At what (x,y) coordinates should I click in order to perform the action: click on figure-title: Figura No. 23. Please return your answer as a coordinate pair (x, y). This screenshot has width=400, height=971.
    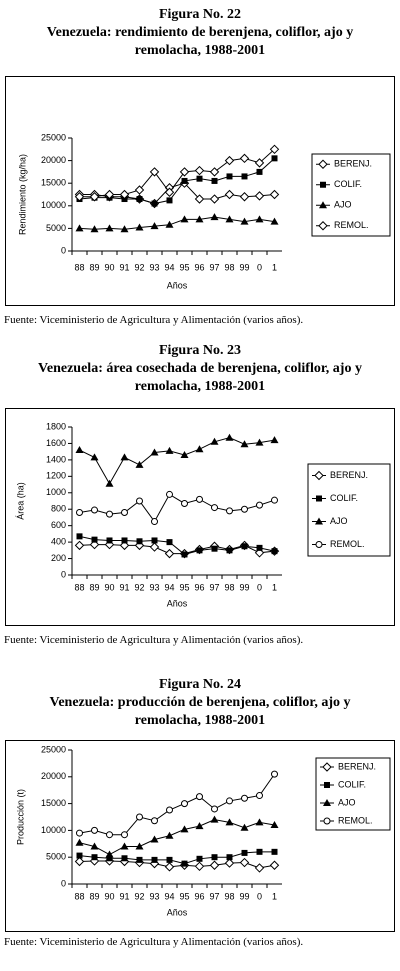
    Looking at the image, I should click on (200, 350).